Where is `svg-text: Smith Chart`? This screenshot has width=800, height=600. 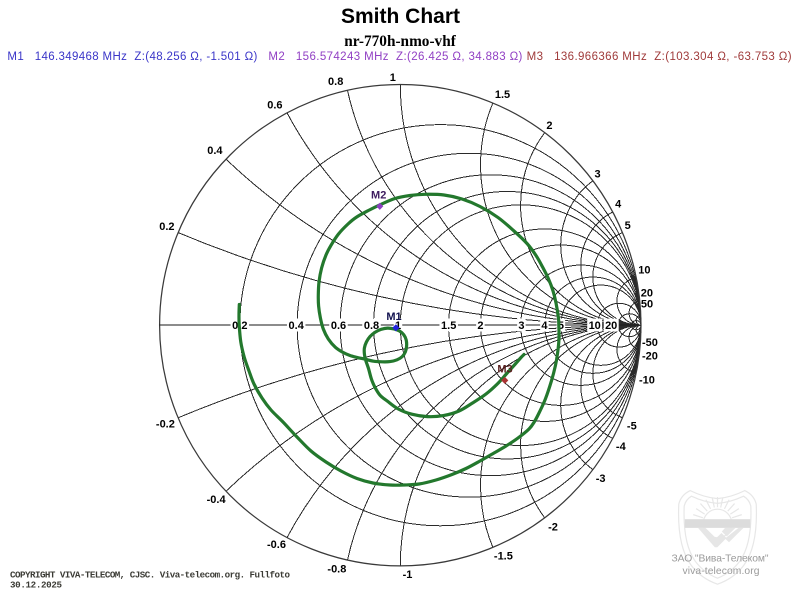 svg-text: Smith Chart is located at coordinates (400, 16).